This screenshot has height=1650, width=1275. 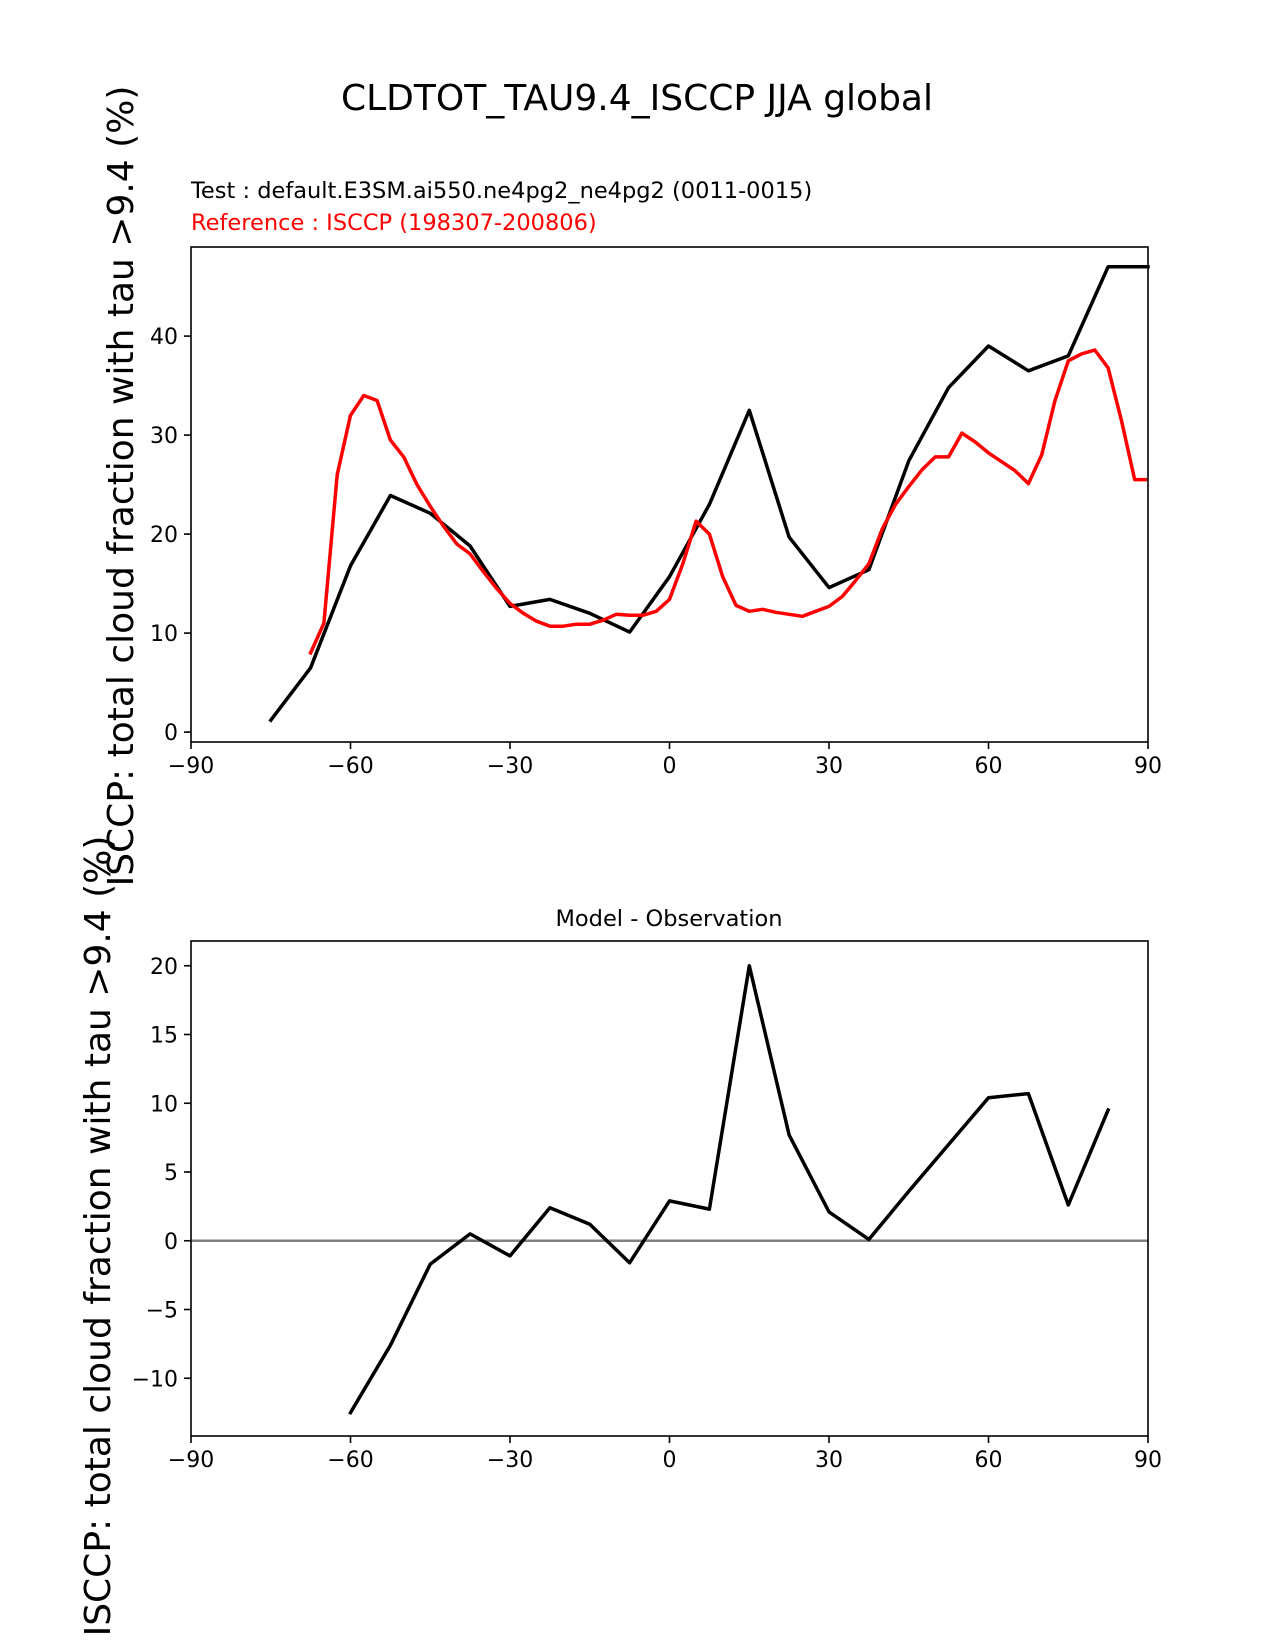 What do you see at coordinates (171, 1173) in the screenshot?
I see `bottom-y-tick-label: 5` at bounding box center [171, 1173].